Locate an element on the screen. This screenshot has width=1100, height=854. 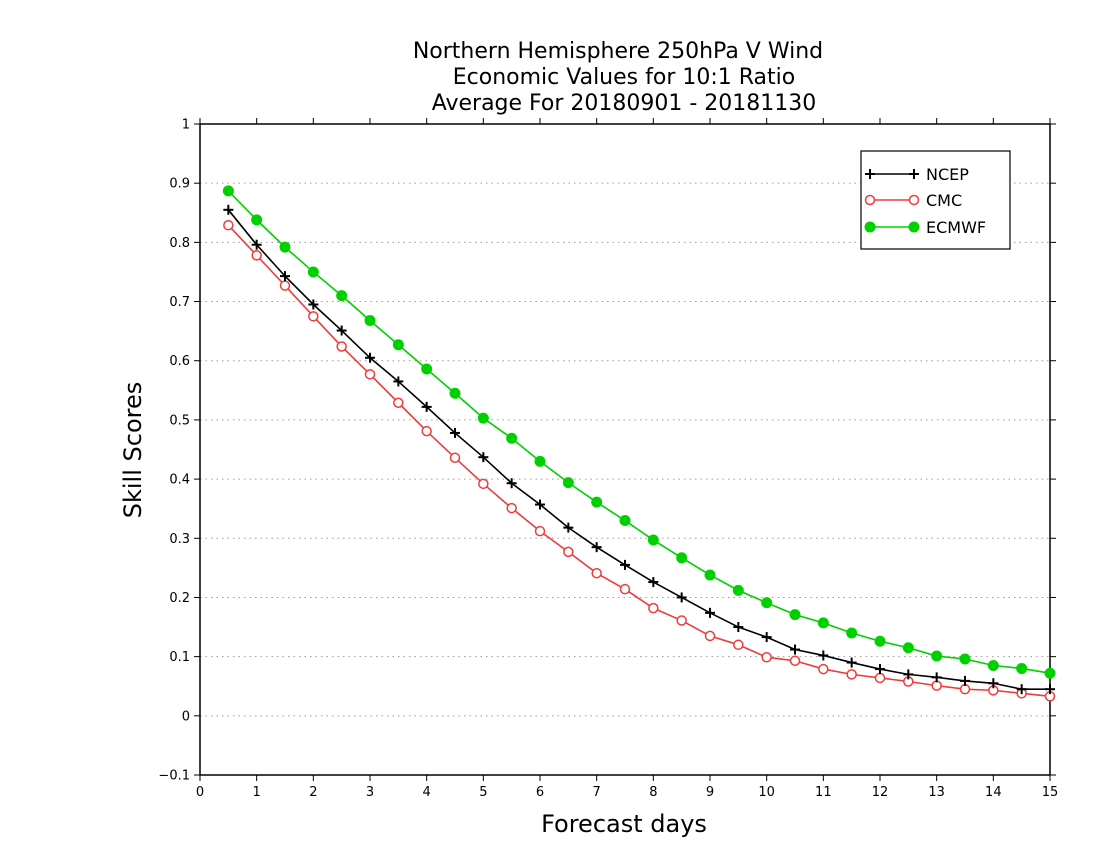
legend-label-ncep: NCEP is located at coordinates (947, 174).